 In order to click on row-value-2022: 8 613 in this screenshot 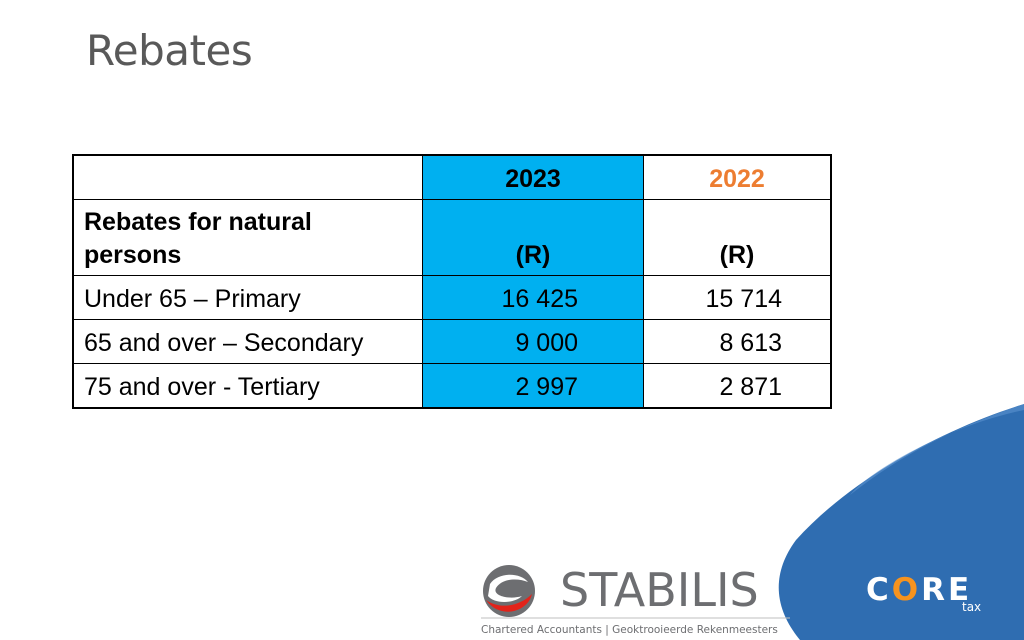, I will do `click(737, 341)`.